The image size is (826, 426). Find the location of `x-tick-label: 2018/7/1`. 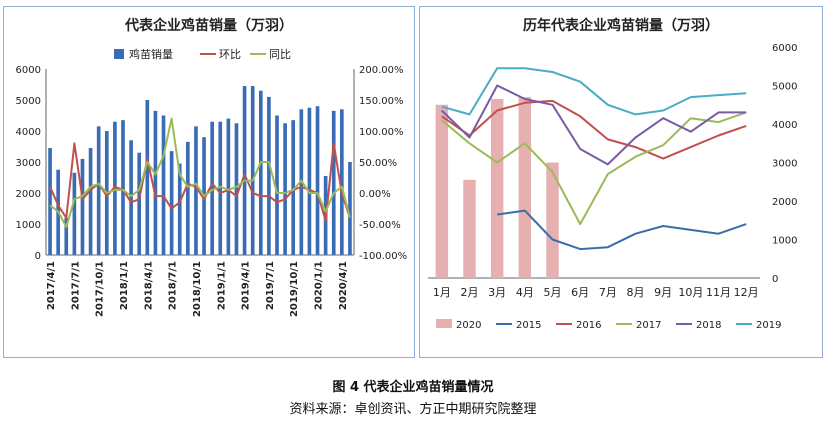

x-tick-label: 2018/7/1 is located at coordinates (173, 285).